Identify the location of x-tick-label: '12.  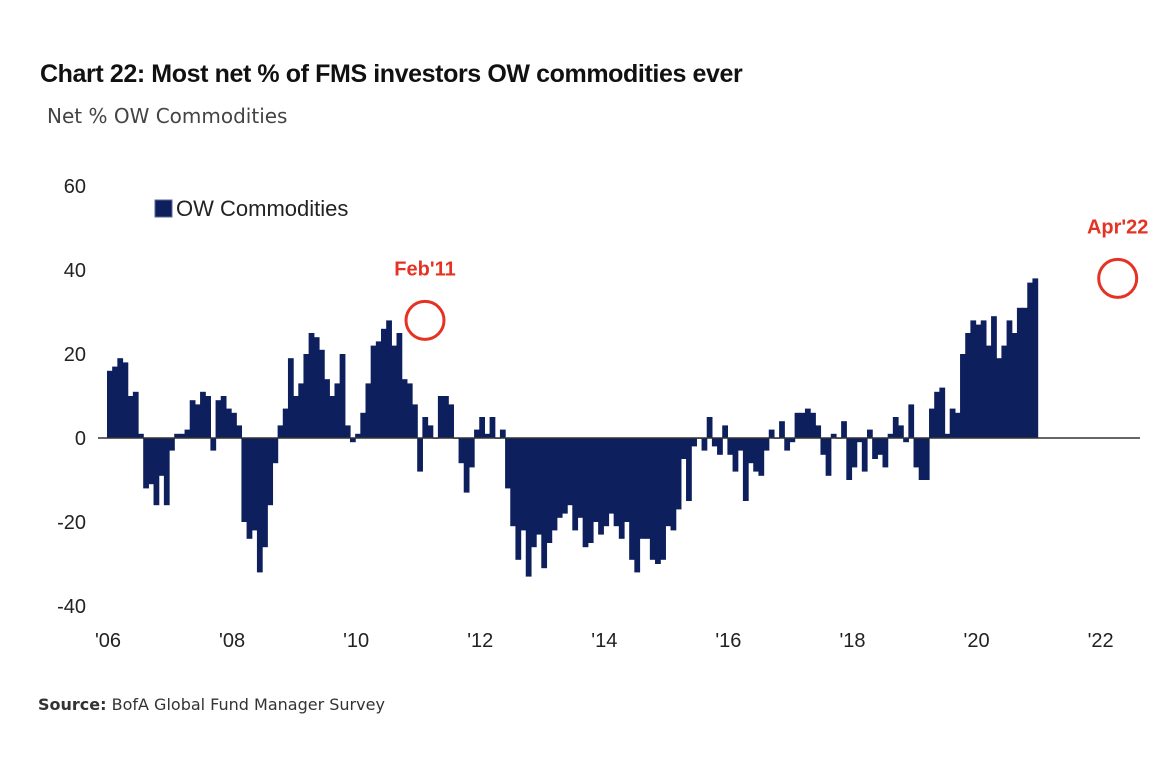
(480, 641).